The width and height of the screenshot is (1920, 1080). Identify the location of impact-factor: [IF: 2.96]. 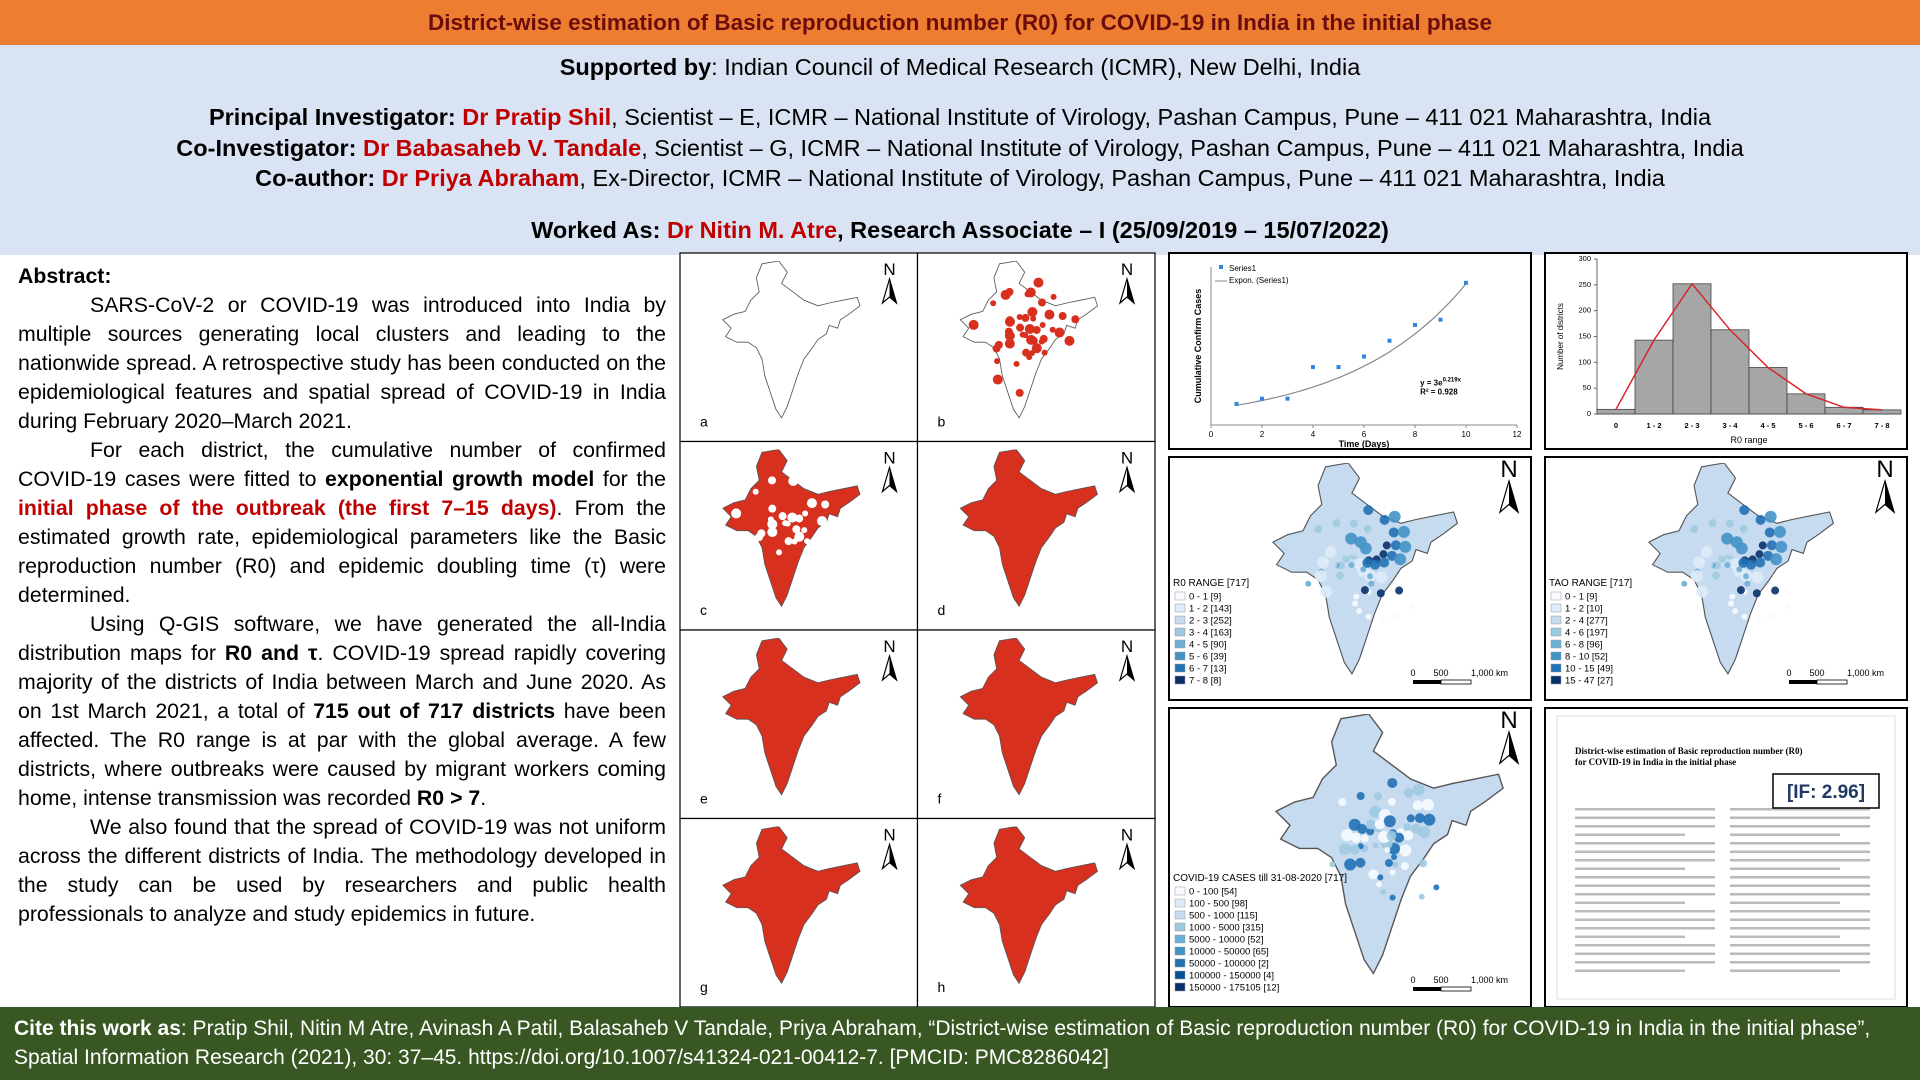
(1826, 792).